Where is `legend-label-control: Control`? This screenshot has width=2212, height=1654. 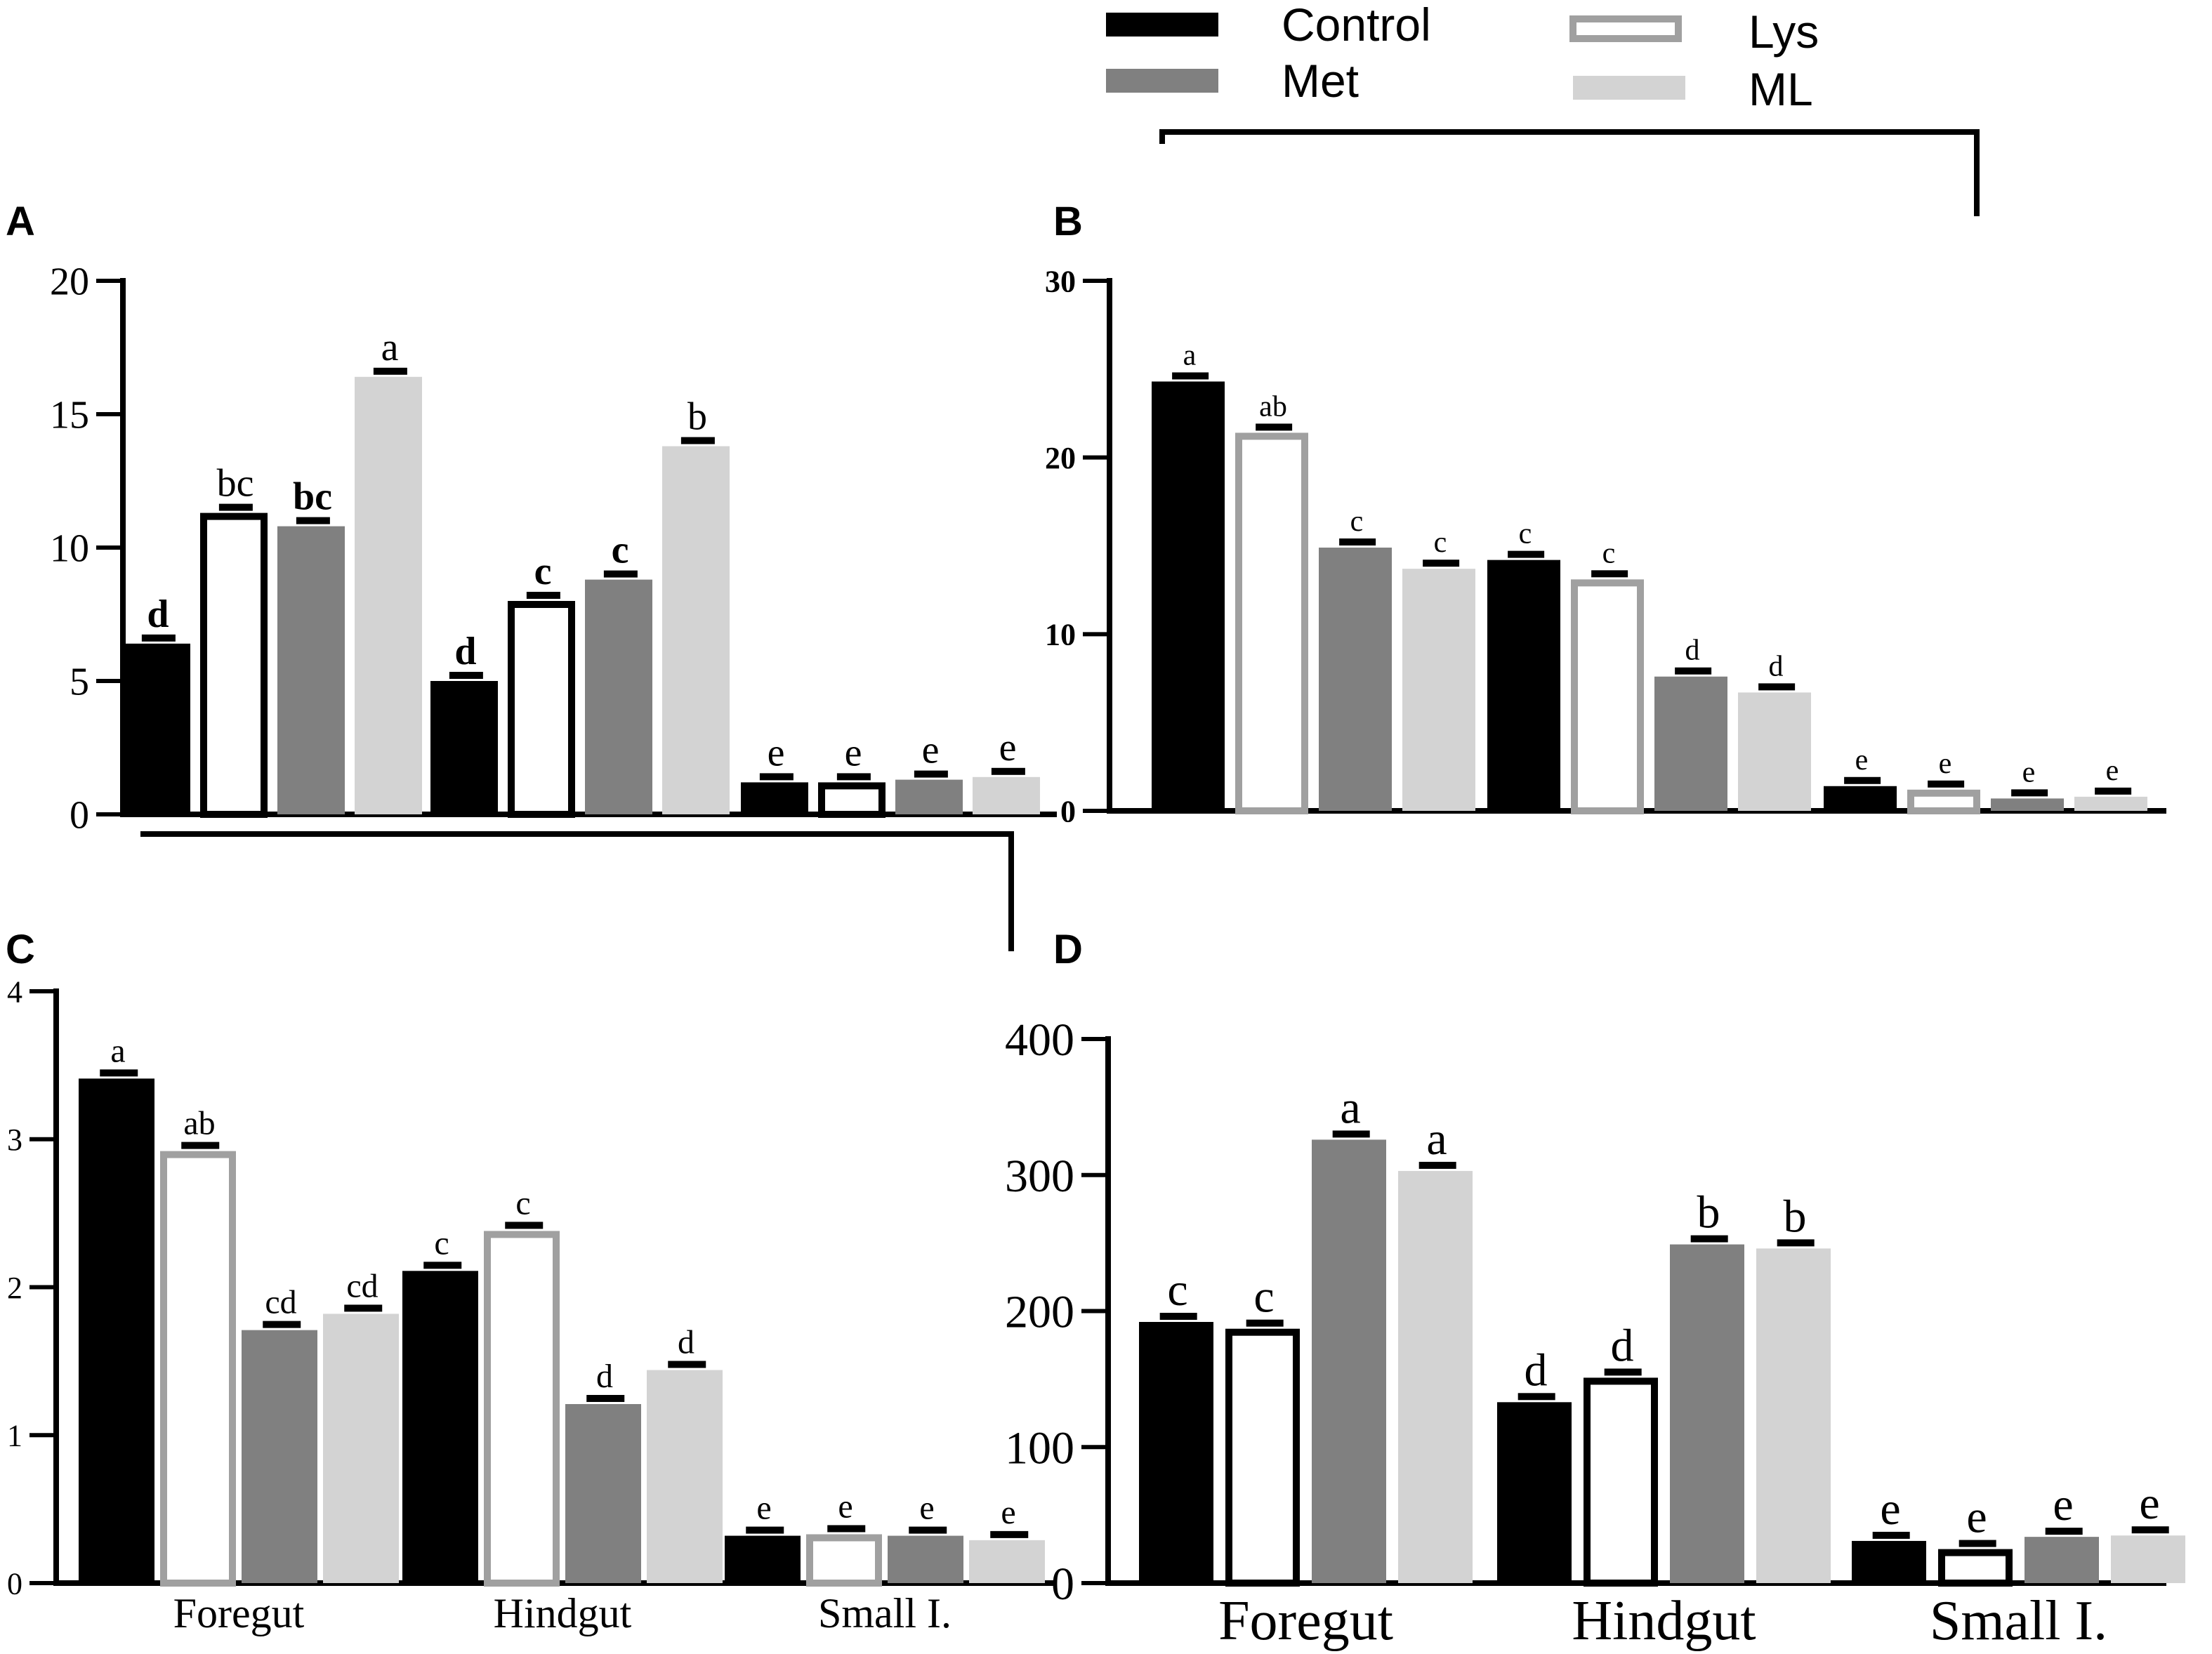
legend-label-control: Control is located at coordinates (1356, 25).